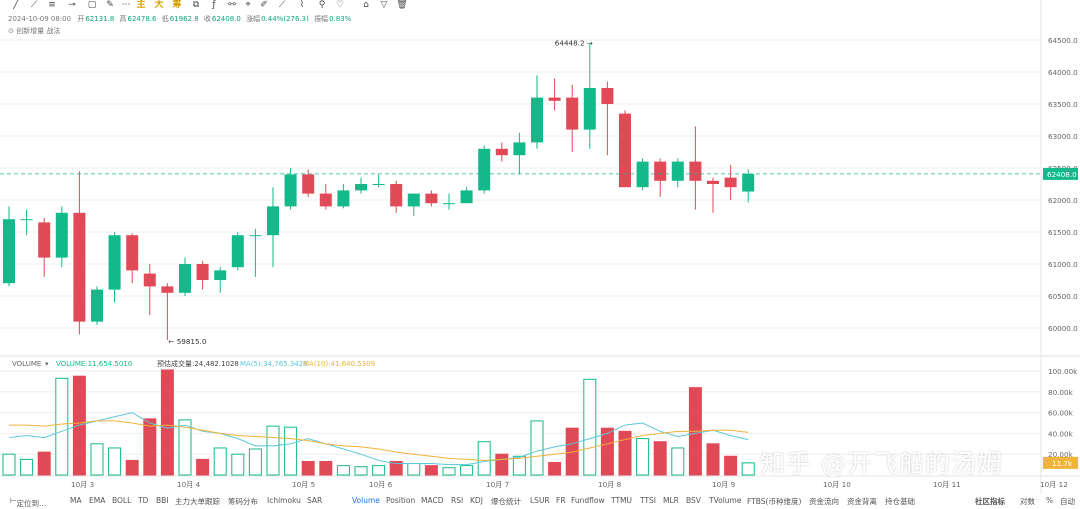 The height and width of the screenshot is (509, 1080). What do you see at coordinates (322, 5) in the screenshot?
I see `bookmark-icon: ⚲` at bounding box center [322, 5].